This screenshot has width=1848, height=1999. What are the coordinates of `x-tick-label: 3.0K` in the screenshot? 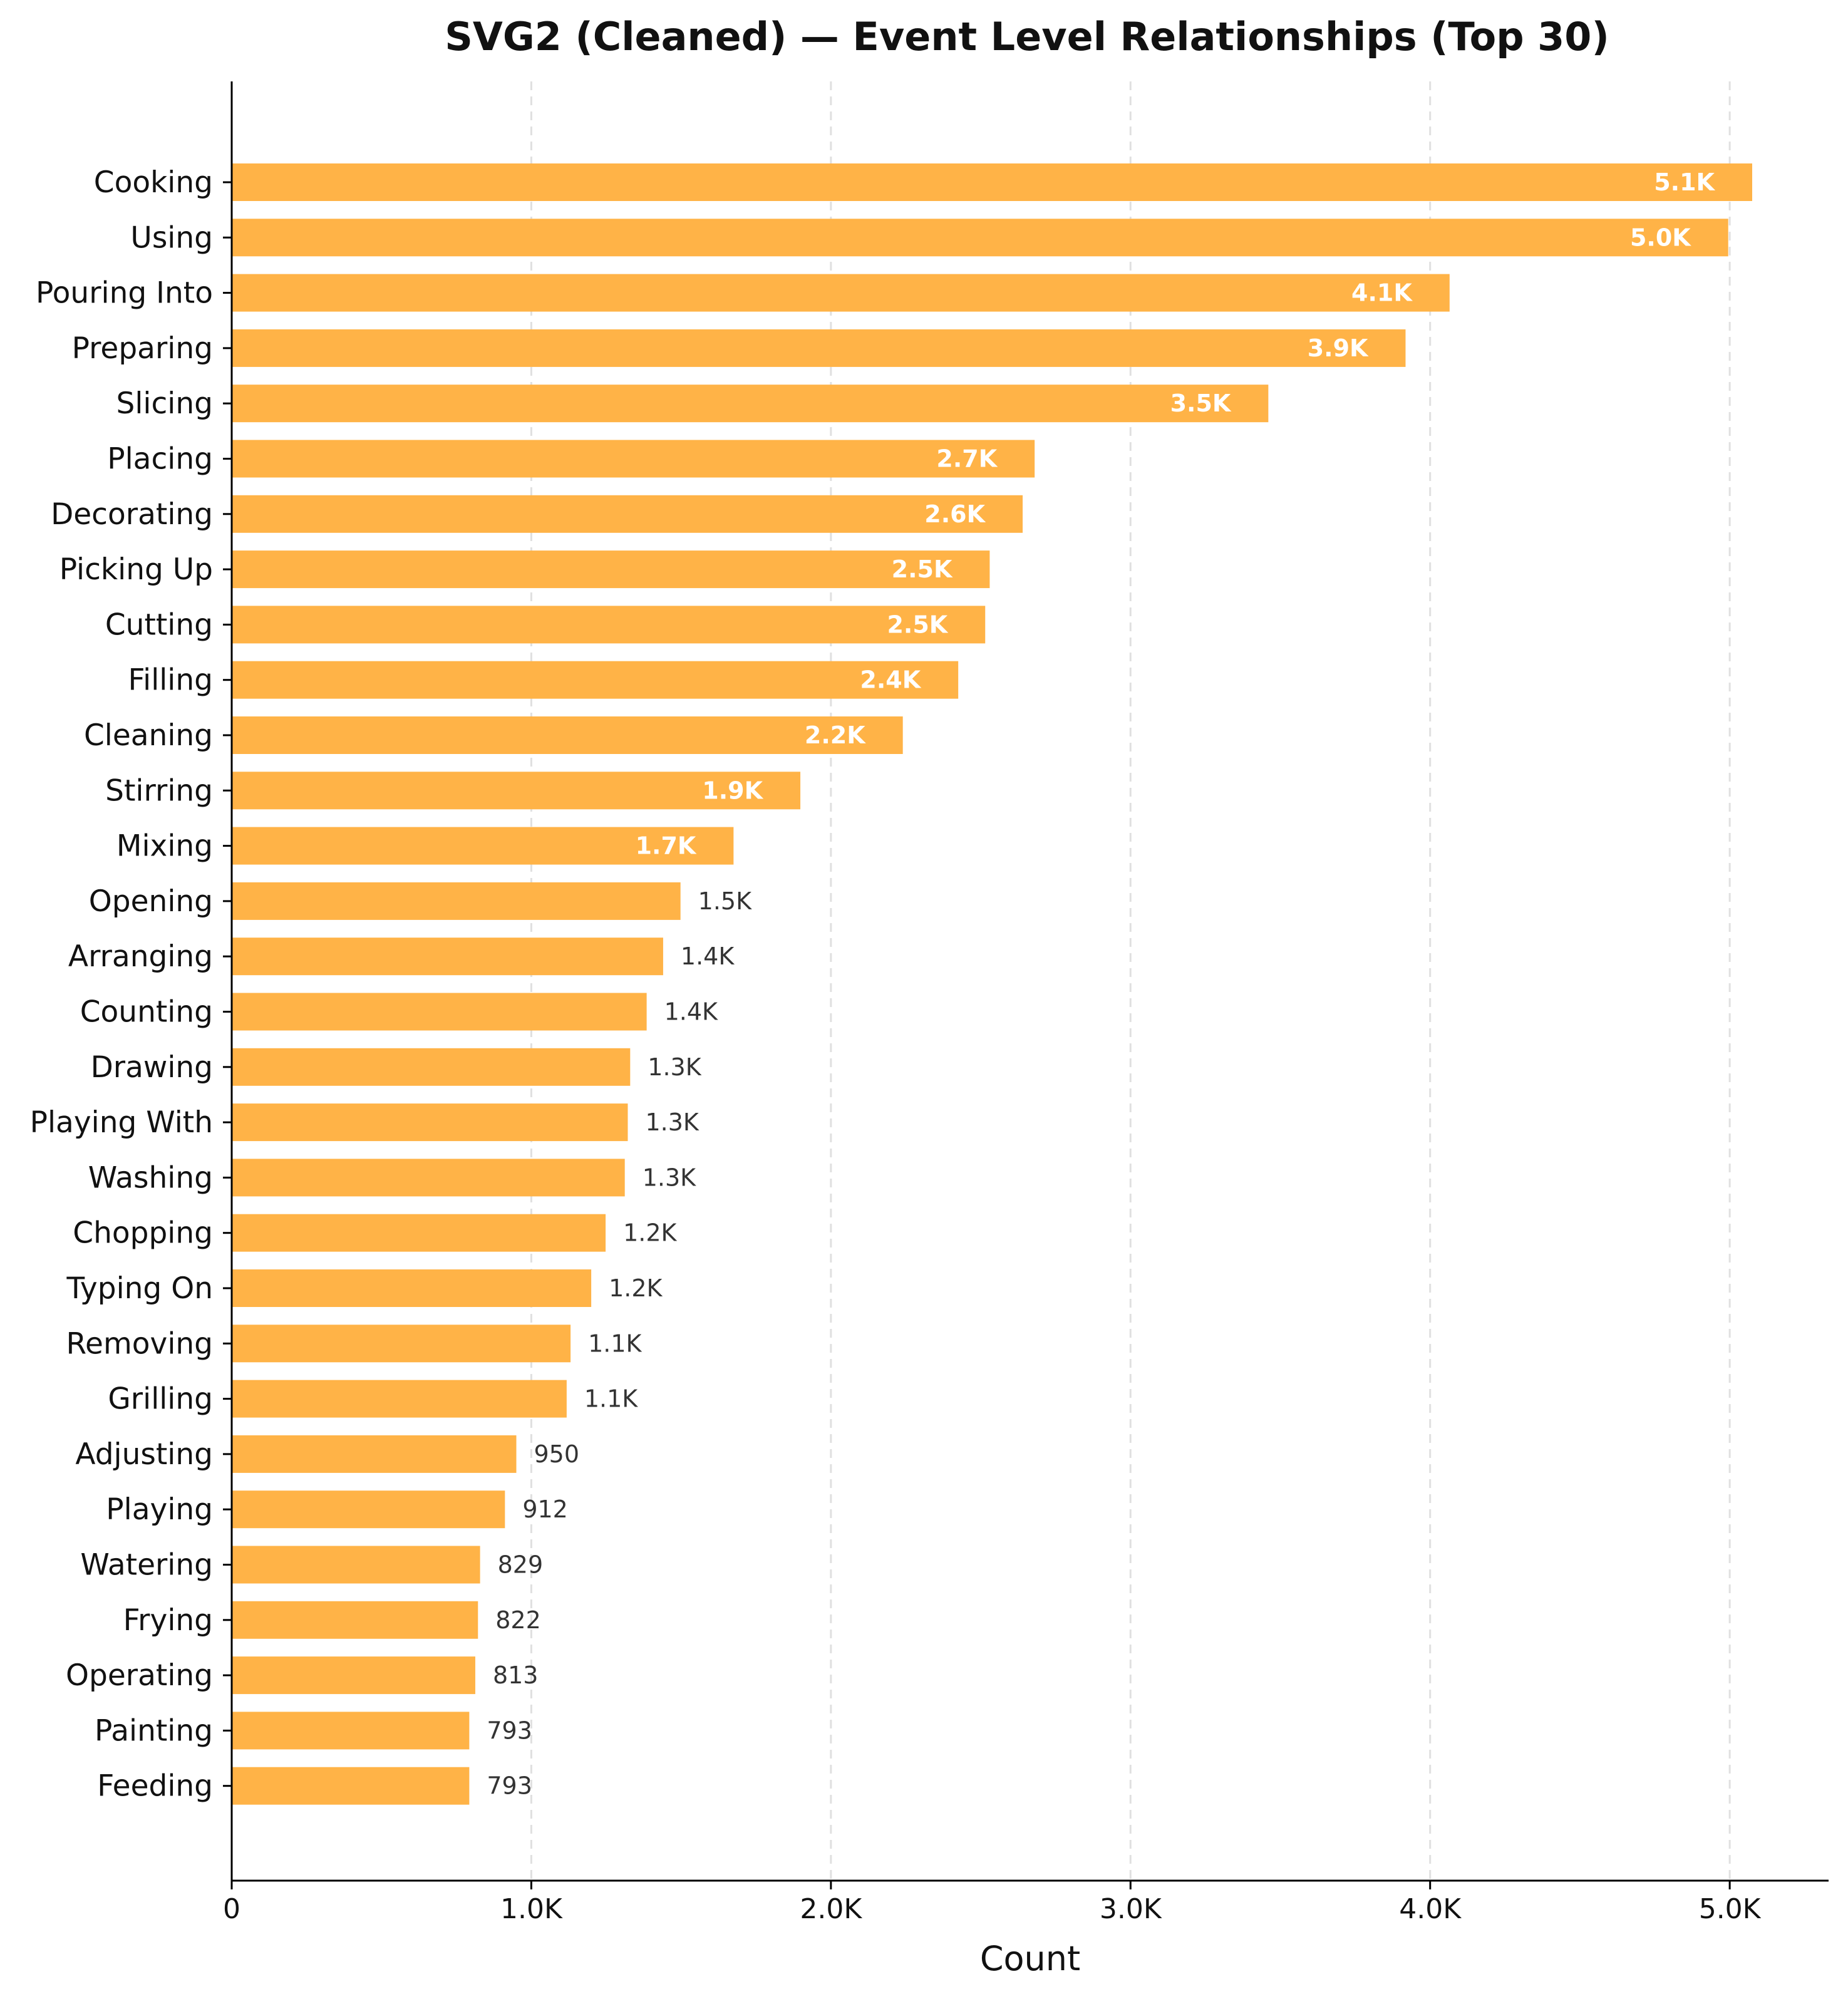 It's located at (1131, 1909).